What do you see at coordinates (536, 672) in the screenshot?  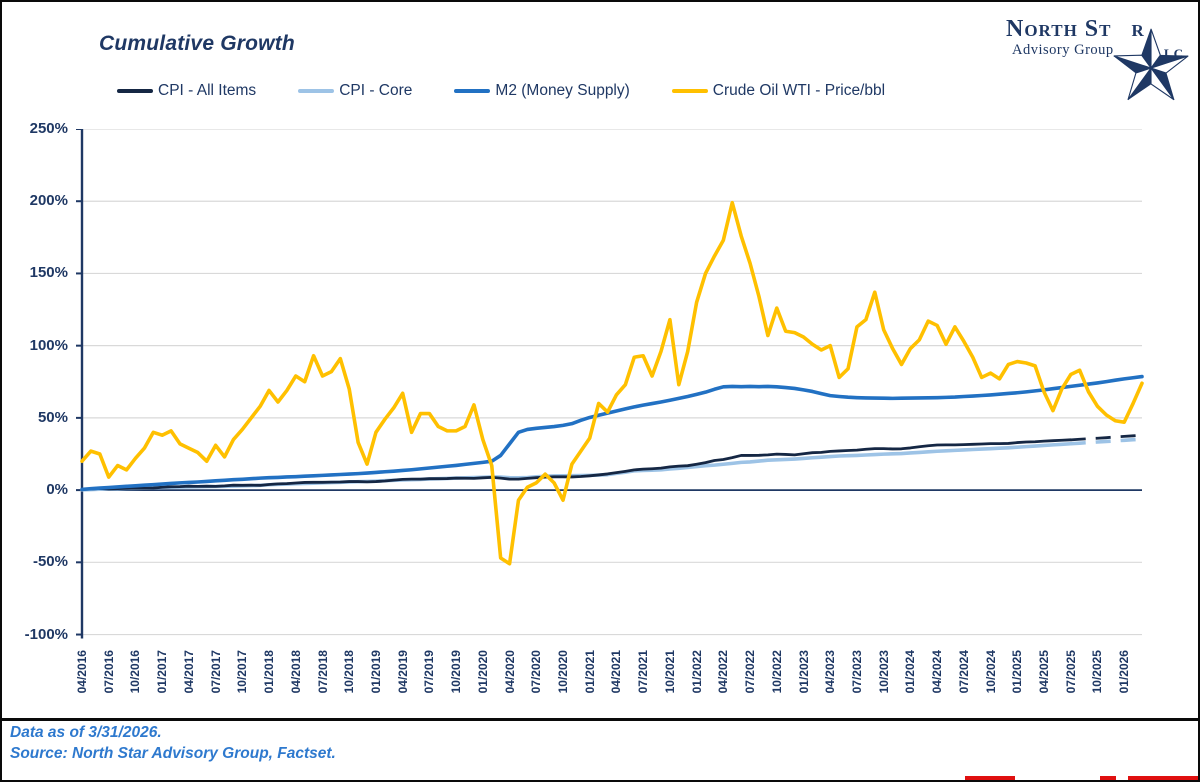 I see `x-axis-tick-label: 07/2020` at bounding box center [536, 672].